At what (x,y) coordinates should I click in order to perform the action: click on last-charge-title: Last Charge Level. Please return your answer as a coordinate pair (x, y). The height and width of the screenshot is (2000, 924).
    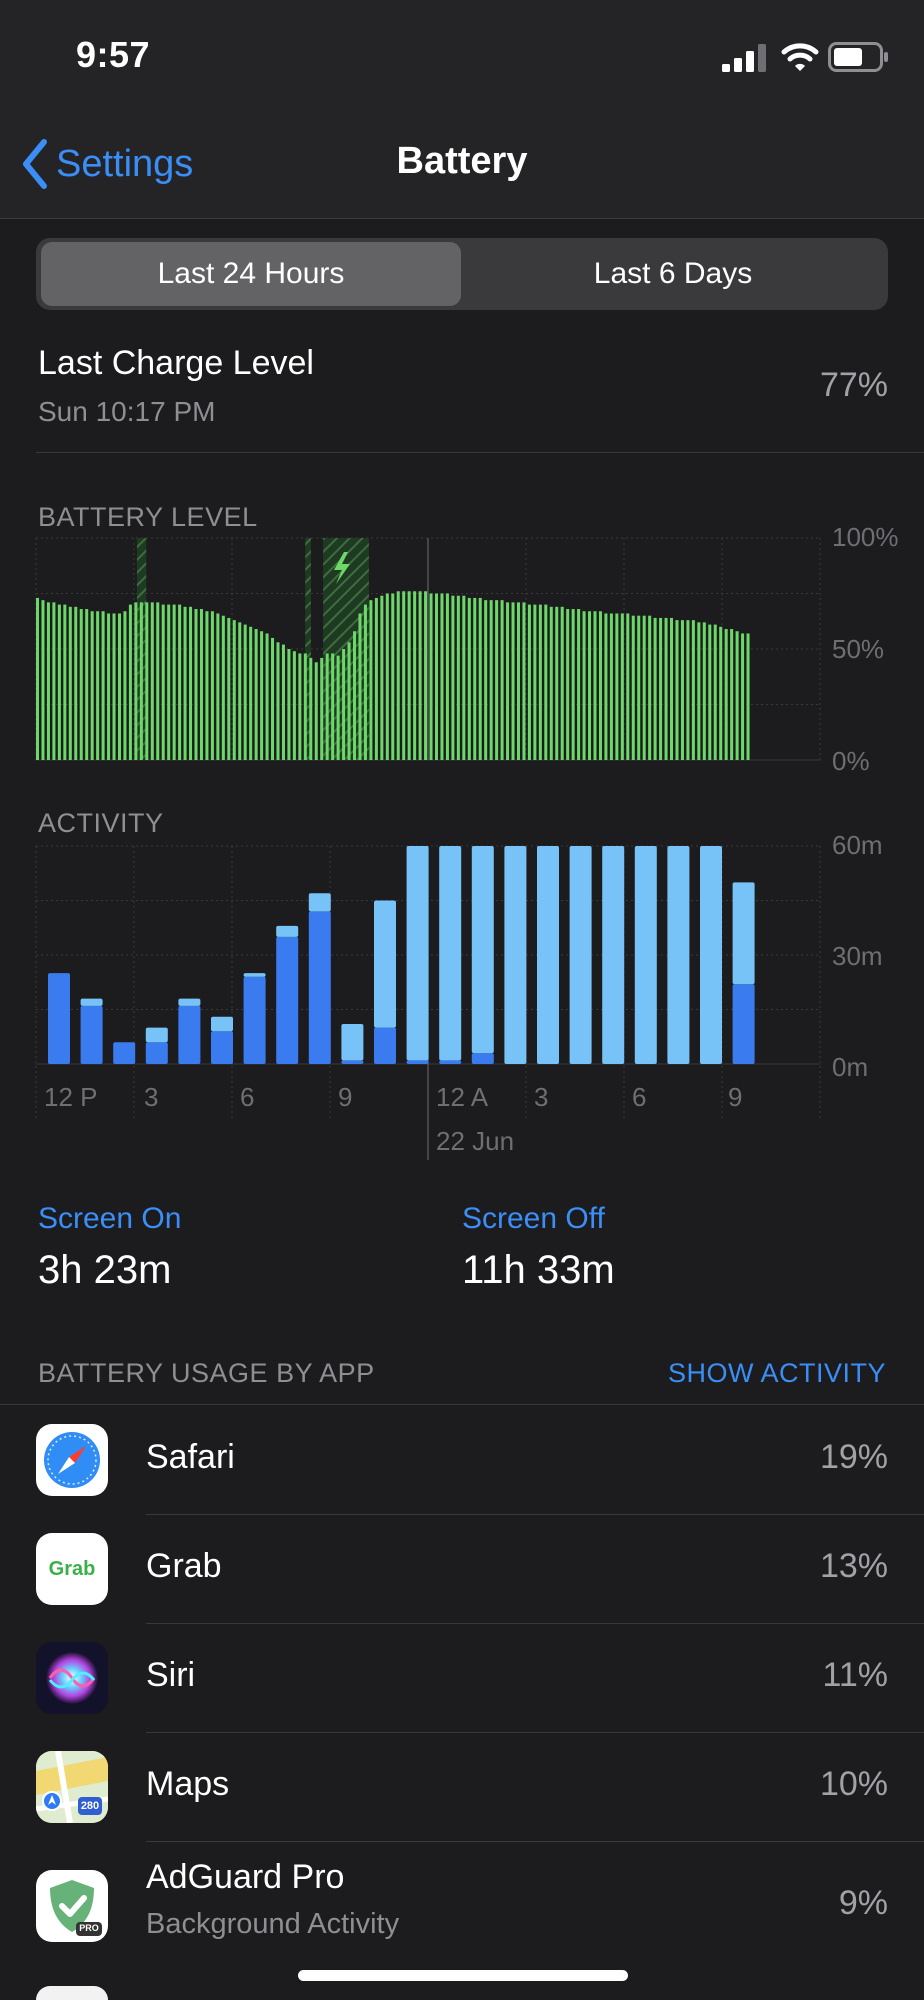
    Looking at the image, I should click on (176, 363).